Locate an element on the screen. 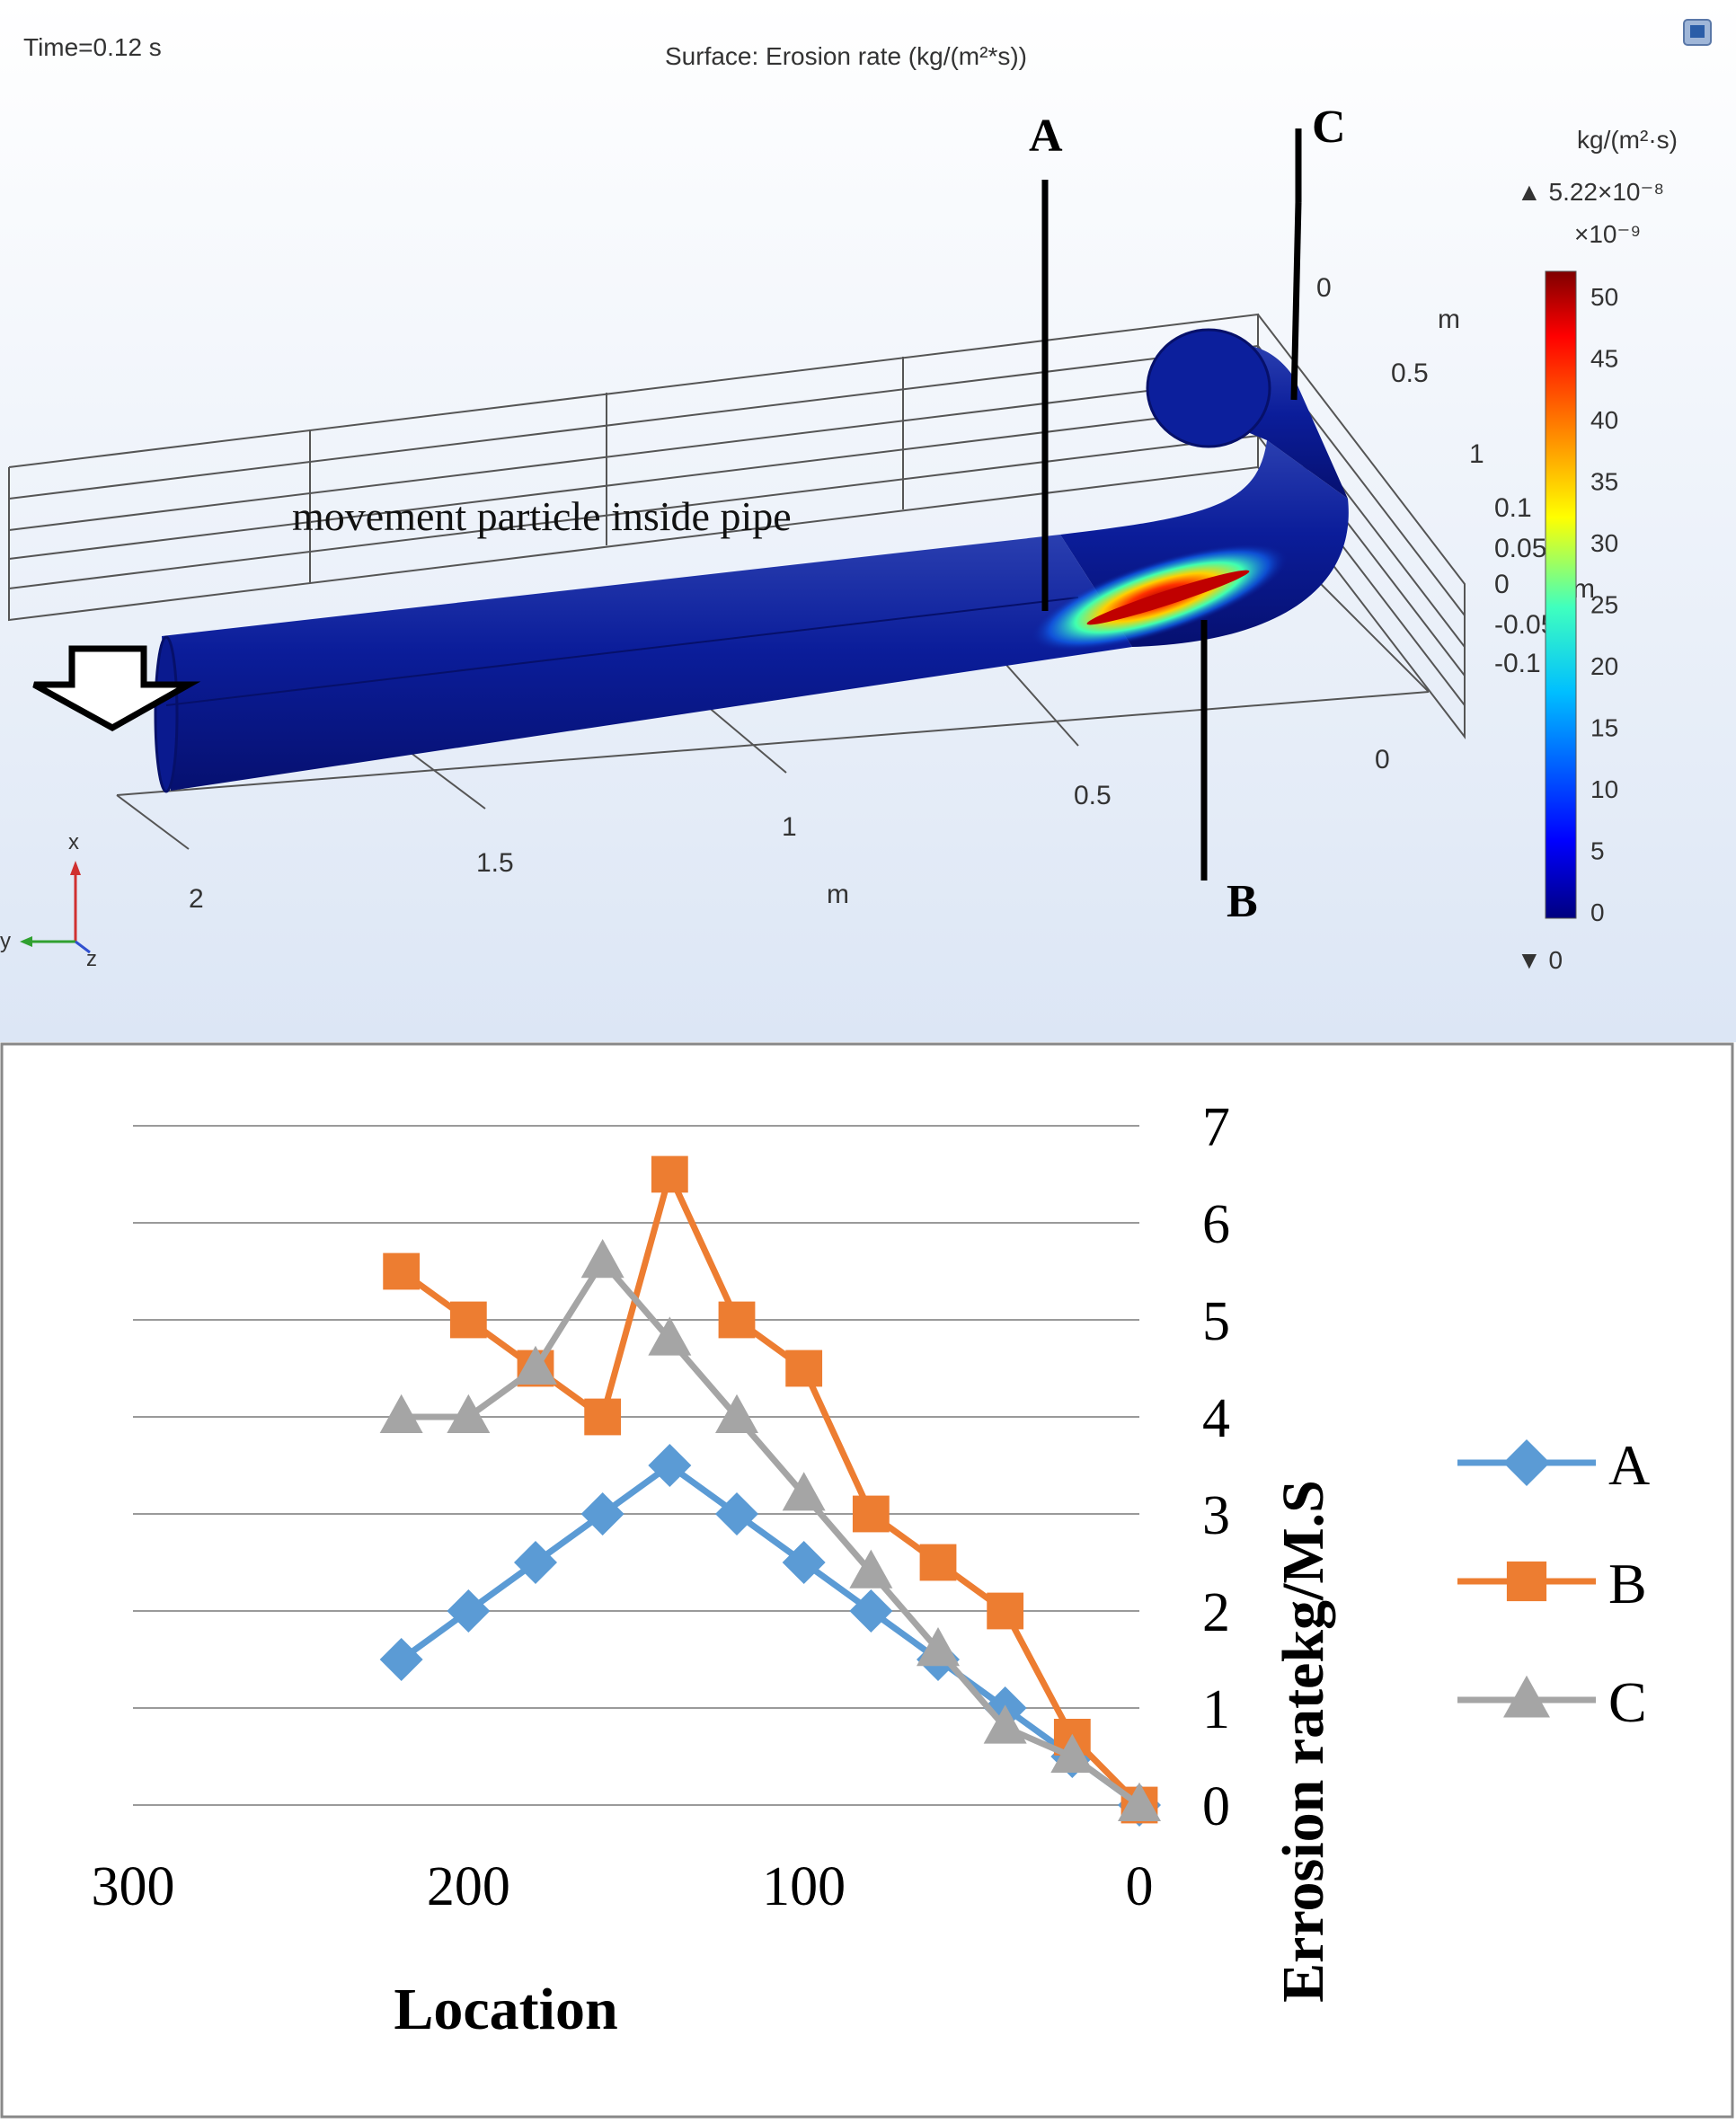 The height and width of the screenshot is (2124, 1736). colorbar-gradient is located at coordinates (1561, 595).